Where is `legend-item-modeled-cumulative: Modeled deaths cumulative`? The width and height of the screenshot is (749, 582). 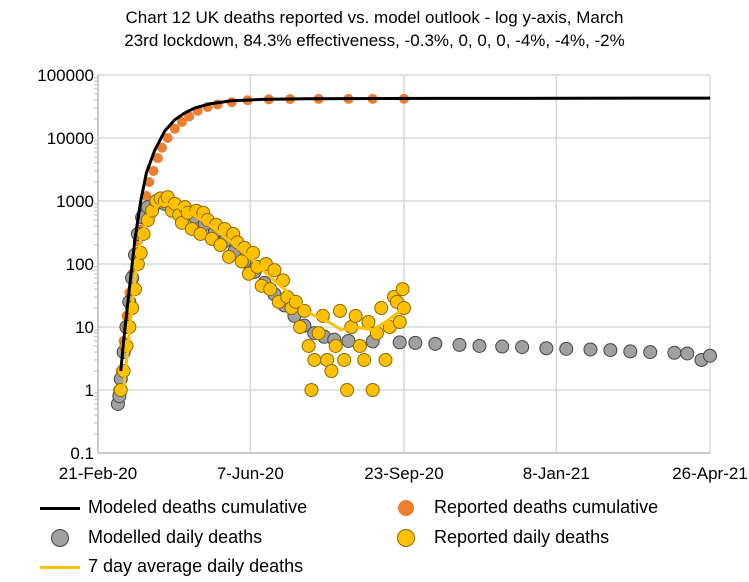
legend-item-modeled-cumulative: Modeled deaths cumulative is located at coordinates (173, 507).